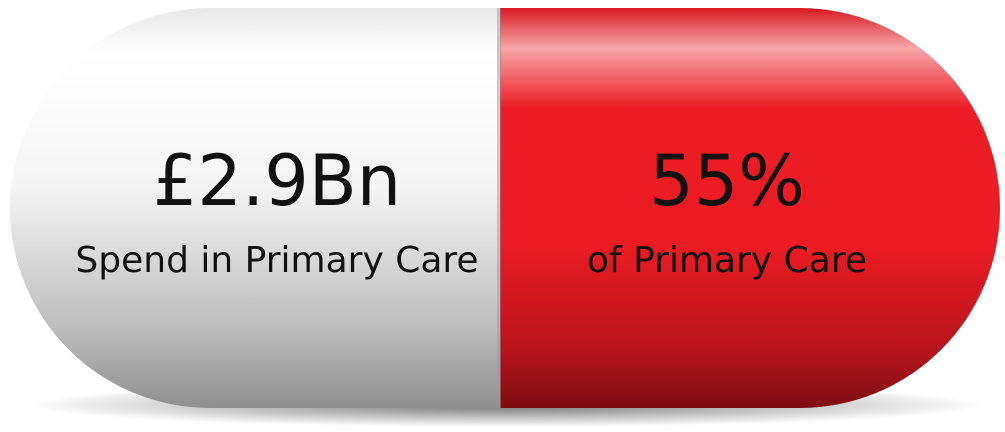  What do you see at coordinates (727, 181) in the screenshot?
I see `right-value: 55%` at bounding box center [727, 181].